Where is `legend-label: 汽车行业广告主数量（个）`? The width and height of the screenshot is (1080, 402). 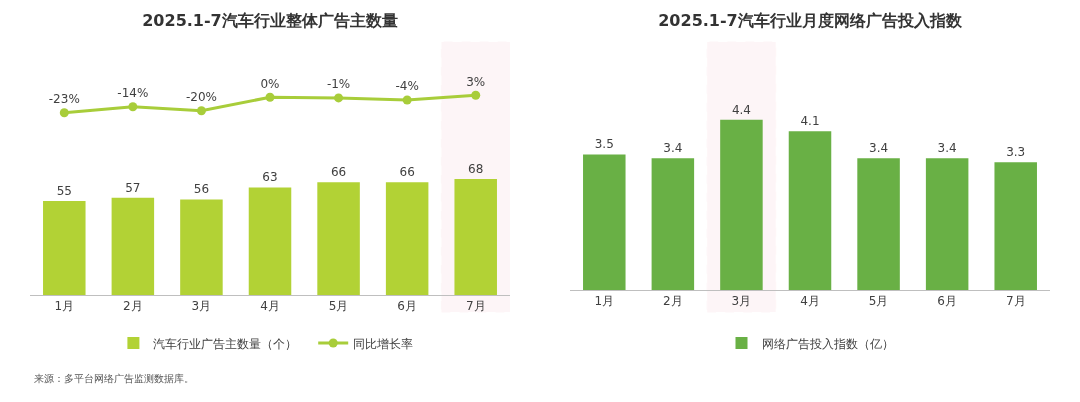 legend-label: 汽车行业广告主数量（个） is located at coordinates (225, 343).